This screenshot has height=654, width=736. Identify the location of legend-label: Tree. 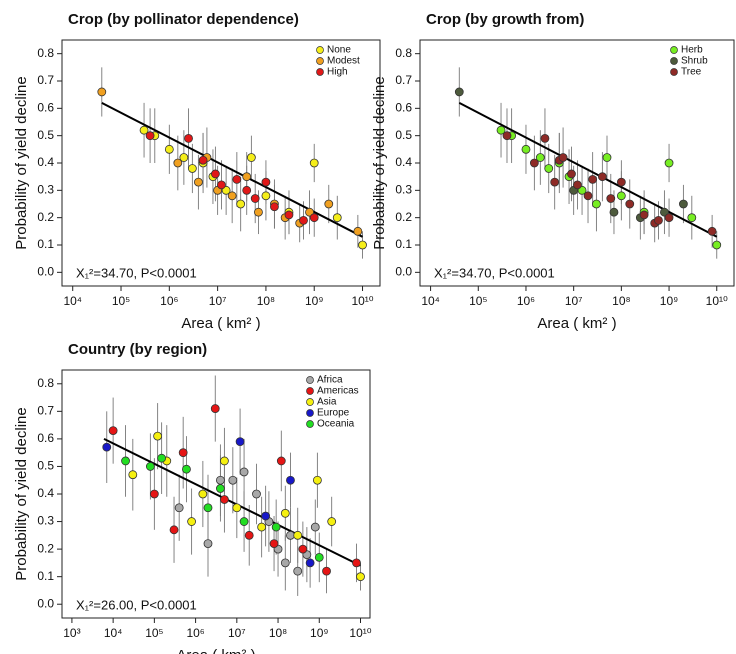
(691, 72).